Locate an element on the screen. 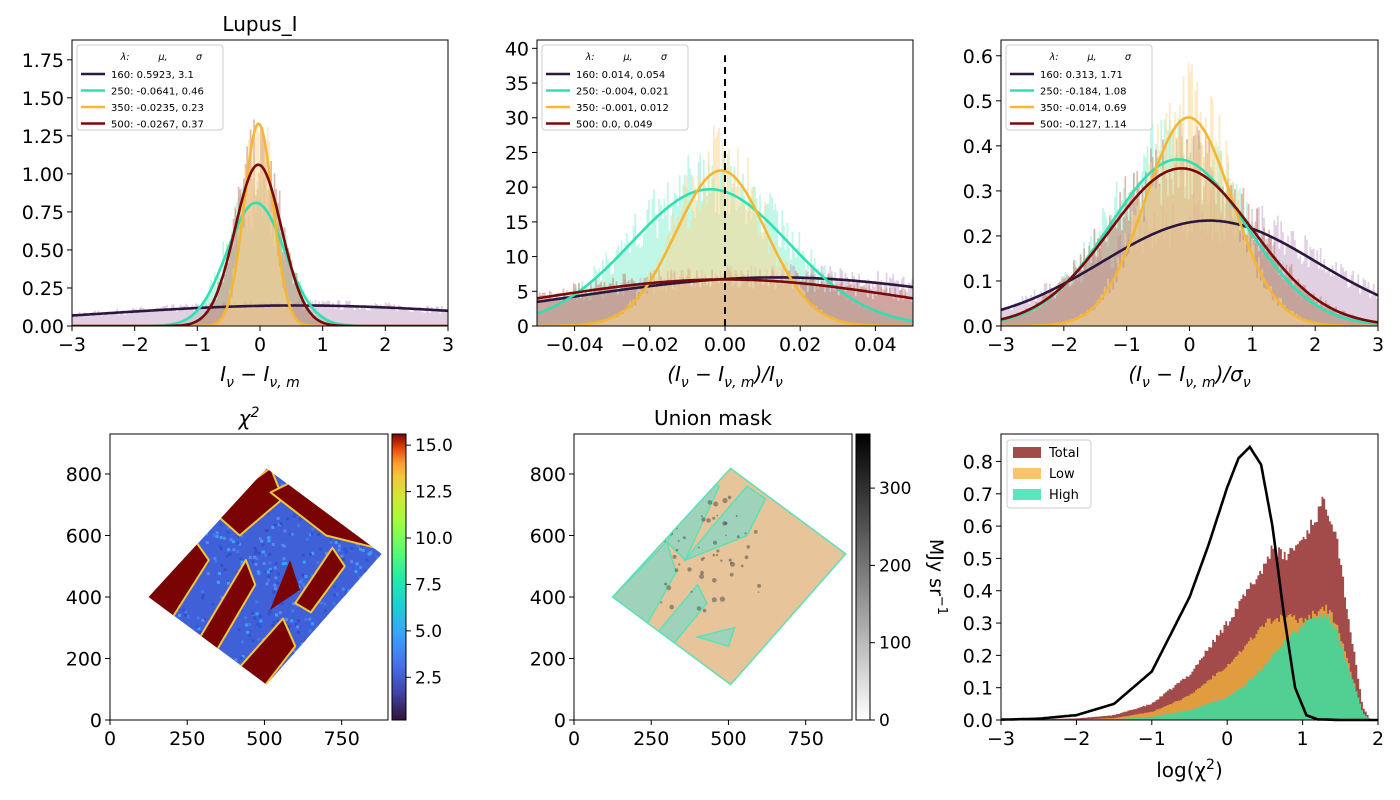  y-tick-label: 400 is located at coordinates (548, 598).